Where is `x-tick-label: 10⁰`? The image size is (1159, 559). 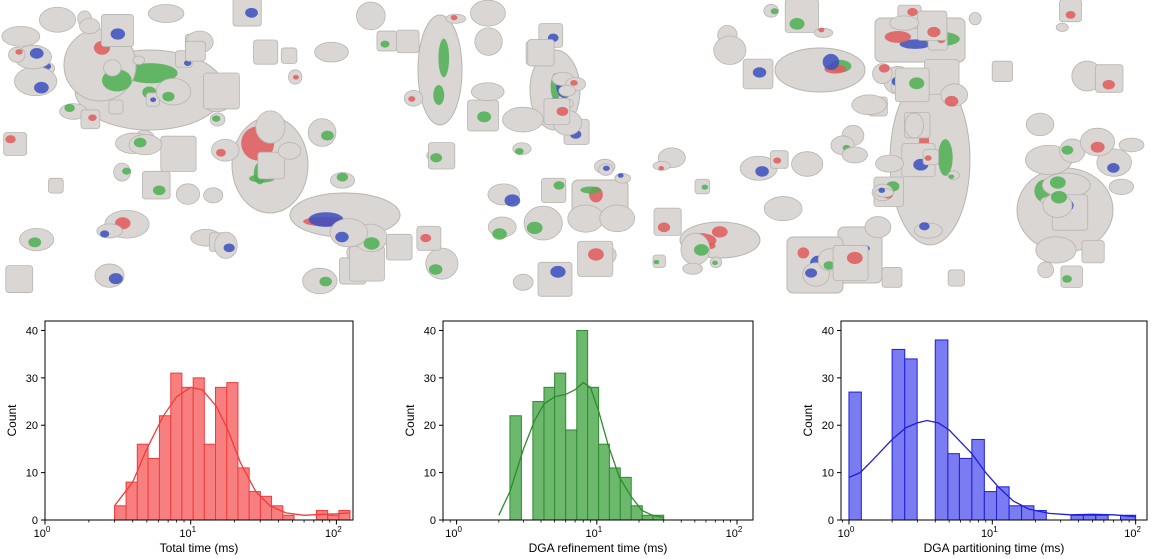
x-tick-label: 10⁰ is located at coordinates (42, 532).